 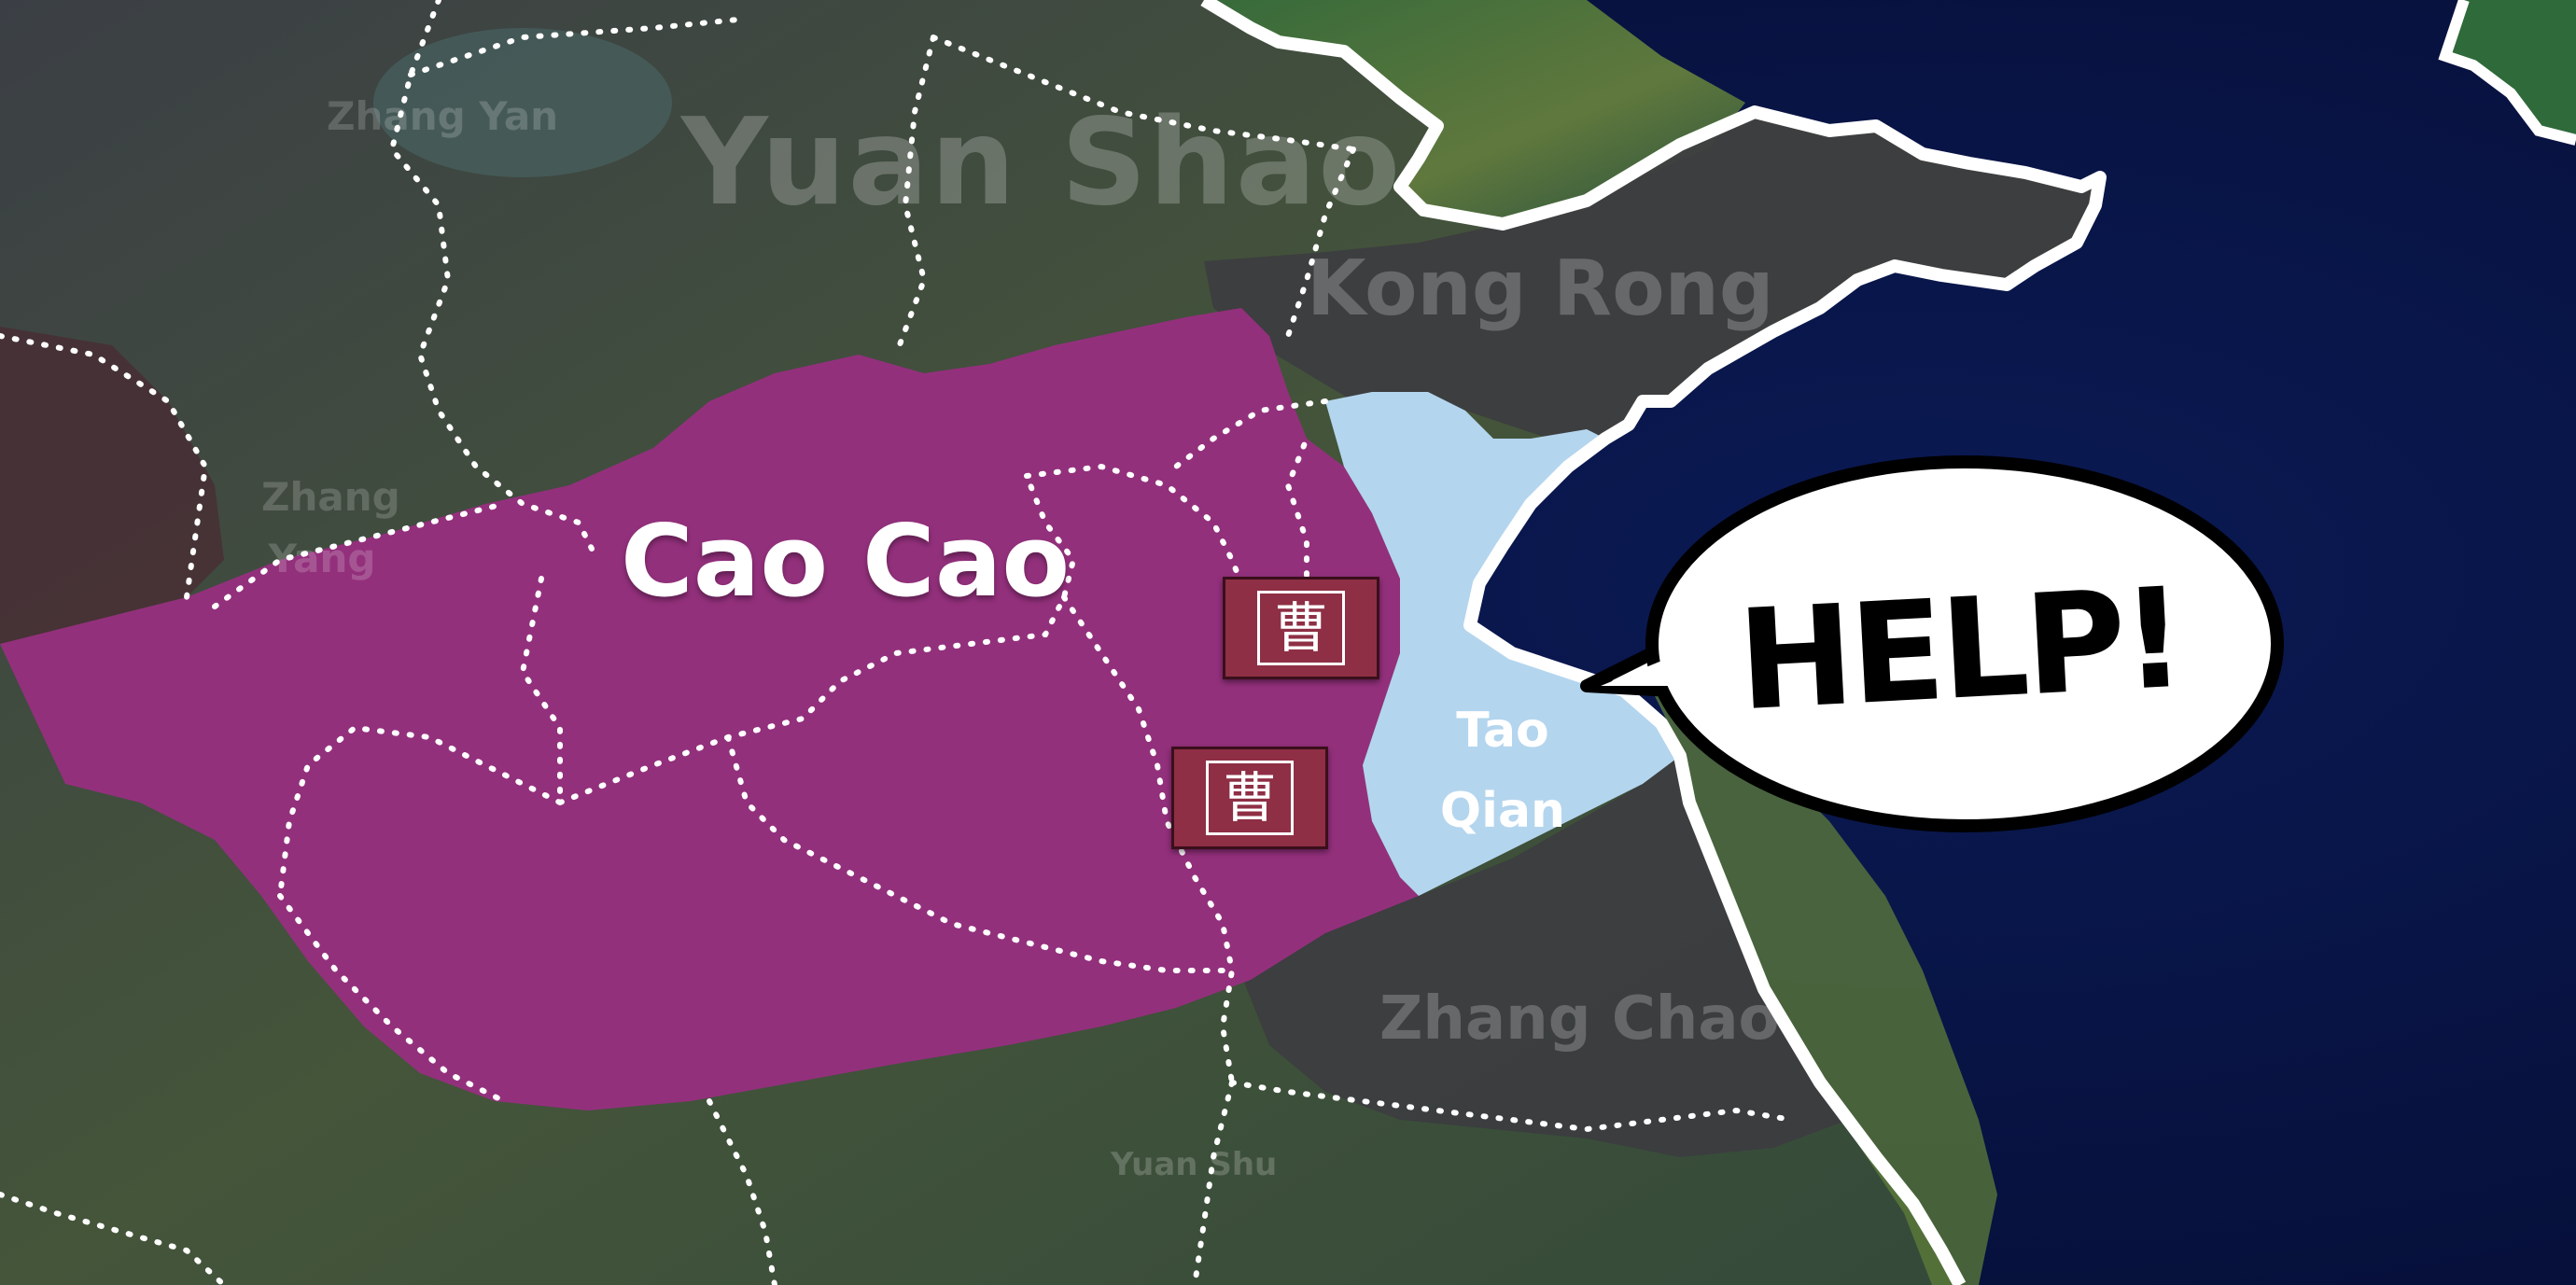 I want to click on region-label-yuan-shao: Yuan Shao, so click(x=1042, y=162).